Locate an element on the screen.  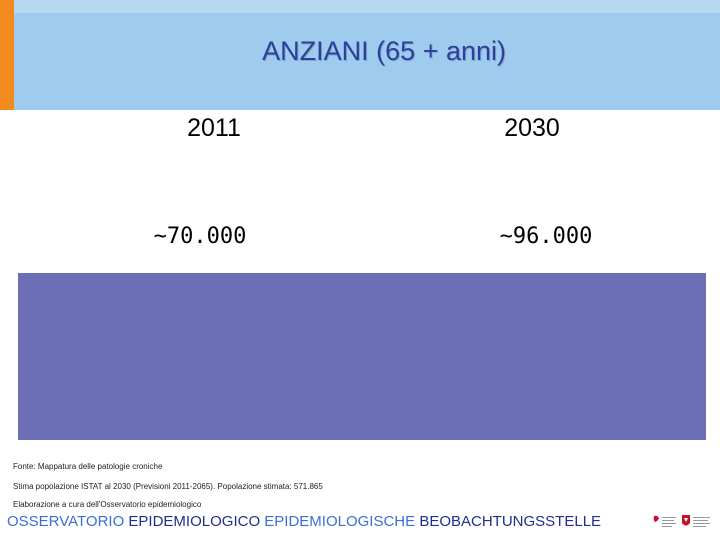
year-label-2030: 2030 is located at coordinates (532, 128).